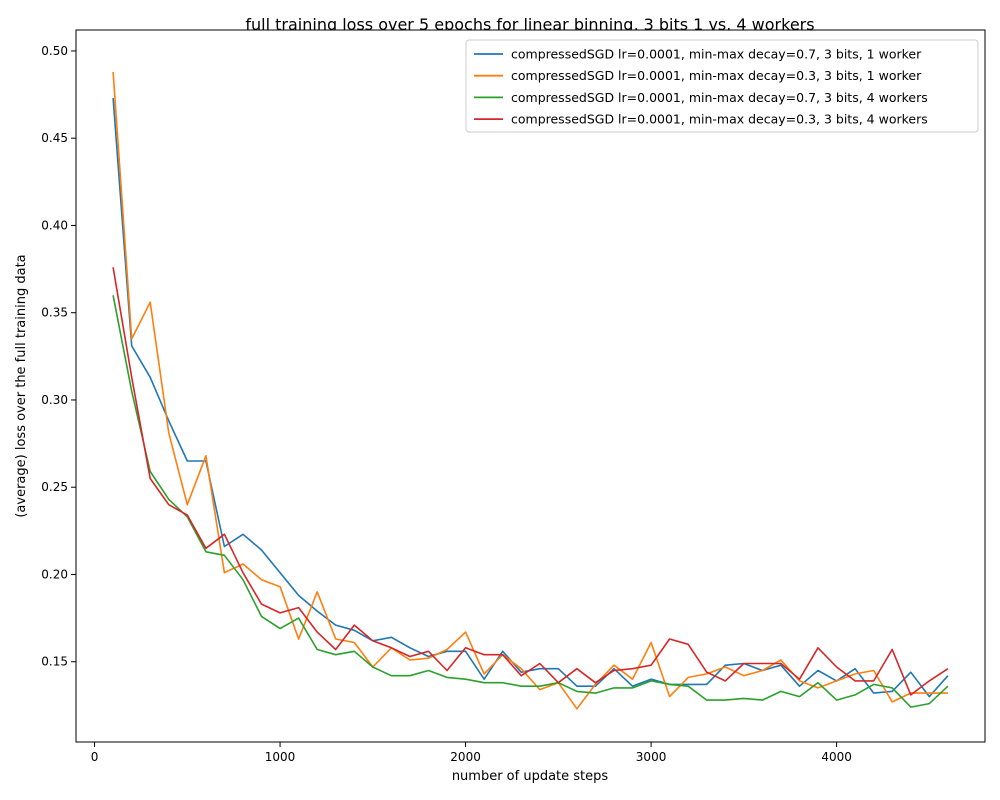 The image size is (1000, 800). Describe the element at coordinates (54, 313) in the screenshot. I see `y-tick-label: 0.35` at that location.